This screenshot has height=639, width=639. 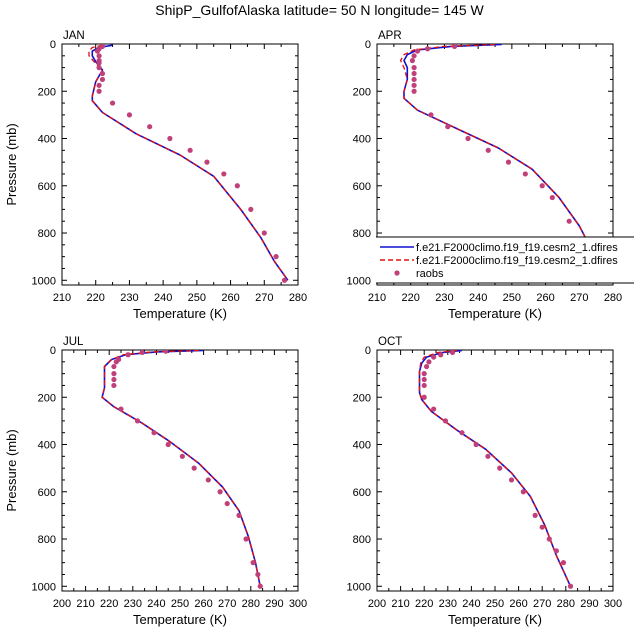 What do you see at coordinates (430, 274) in the screenshot?
I see `legend-label: raobs` at bounding box center [430, 274].